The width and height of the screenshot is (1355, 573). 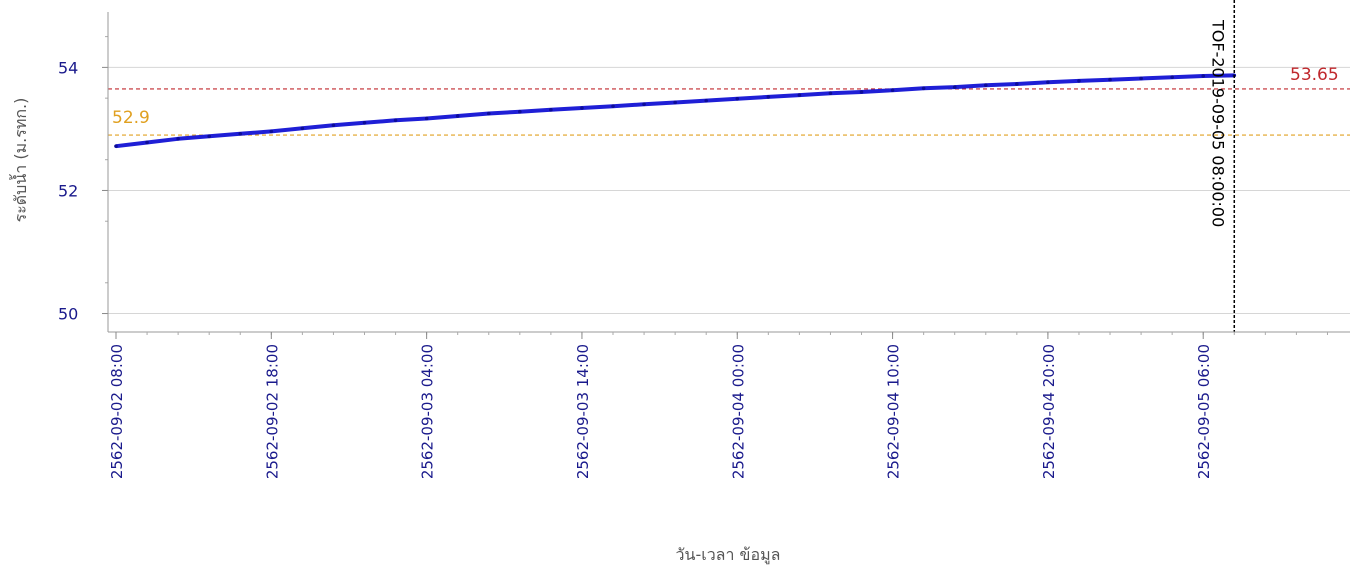 I want to click on x-tick-label-7: 2562-09-05 06:00, so click(x=1204, y=411).